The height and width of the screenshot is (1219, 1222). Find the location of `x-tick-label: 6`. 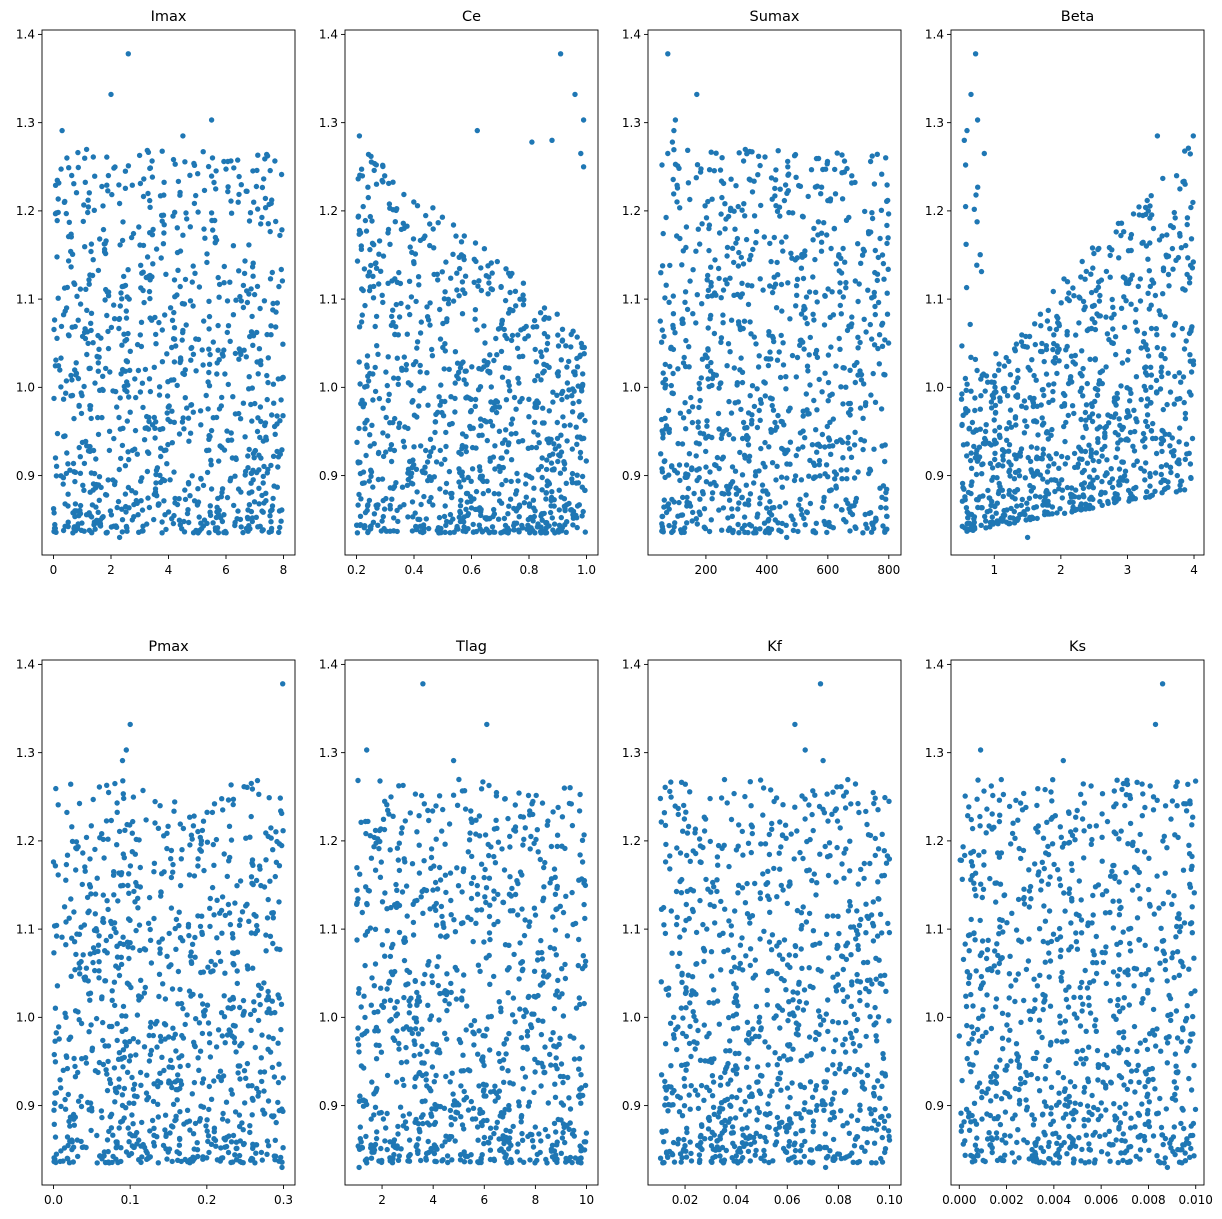

x-tick-label: 6 is located at coordinates (484, 1200).